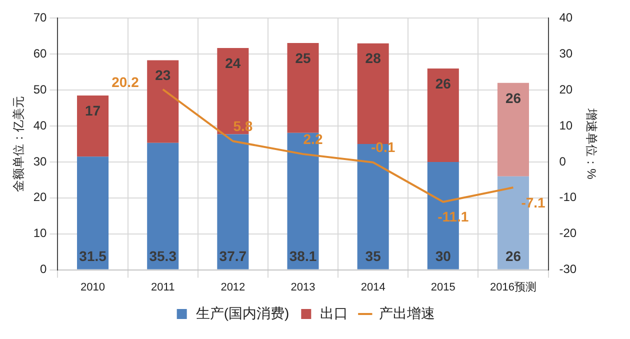  Describe the element at coordinates (562, 161) in the screenshot. I see `y2-tick-label: 0` at that location.